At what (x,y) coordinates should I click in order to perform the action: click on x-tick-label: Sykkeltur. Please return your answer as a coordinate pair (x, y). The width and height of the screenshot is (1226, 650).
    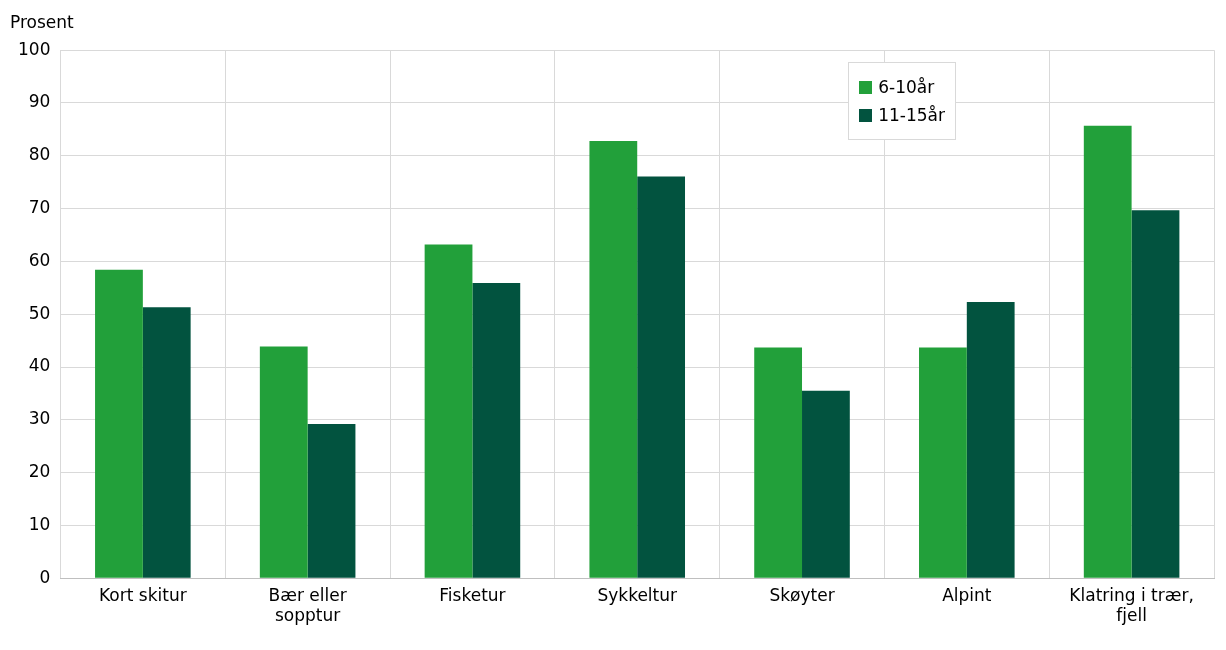
    Looking at the image, I should click on (637, 594).